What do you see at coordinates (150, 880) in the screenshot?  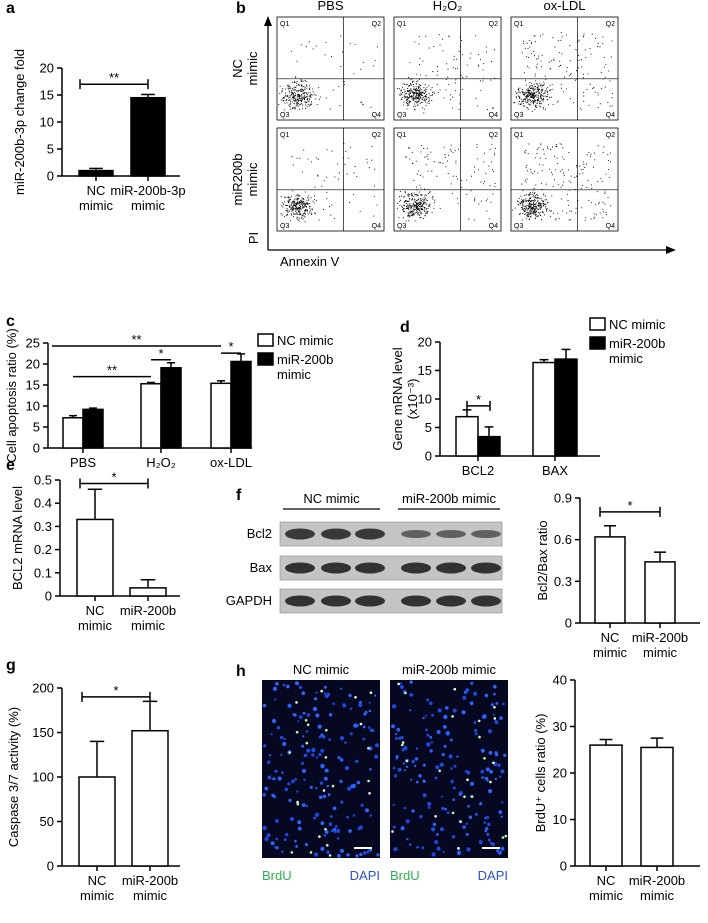 I see `text-line: miR-200b` at bounding box center [150, 880].